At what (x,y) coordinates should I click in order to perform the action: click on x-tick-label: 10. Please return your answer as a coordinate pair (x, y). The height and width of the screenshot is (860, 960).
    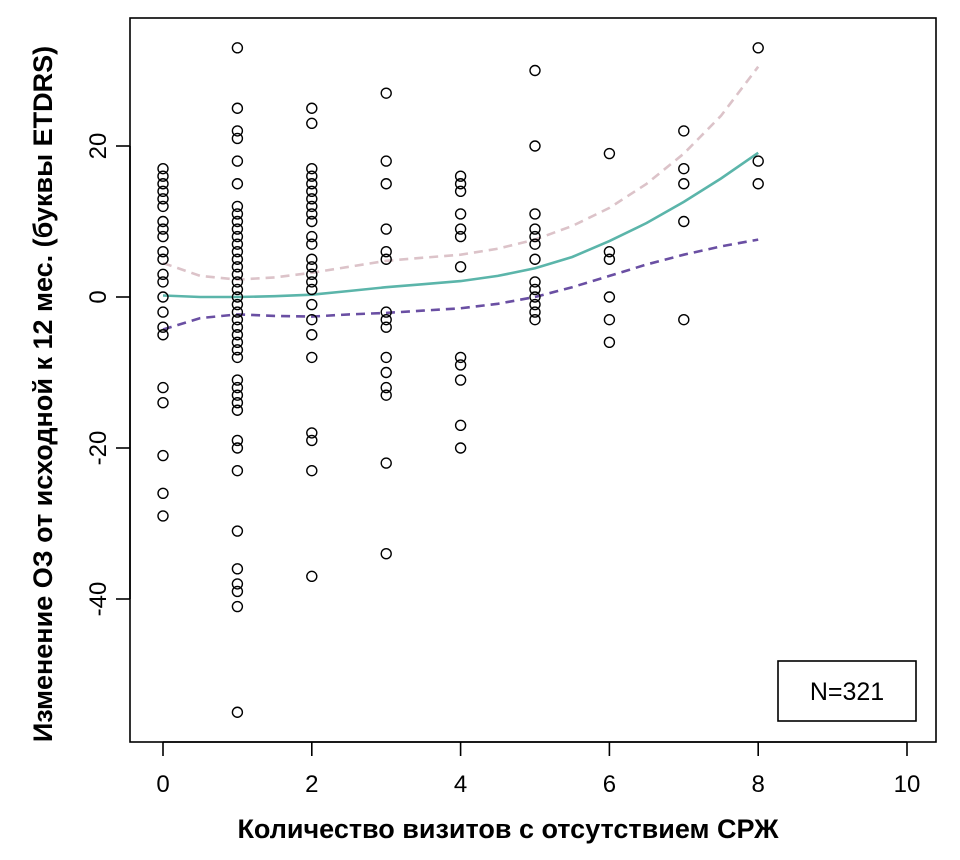
    Looking at the image, I should click on (907, 784).